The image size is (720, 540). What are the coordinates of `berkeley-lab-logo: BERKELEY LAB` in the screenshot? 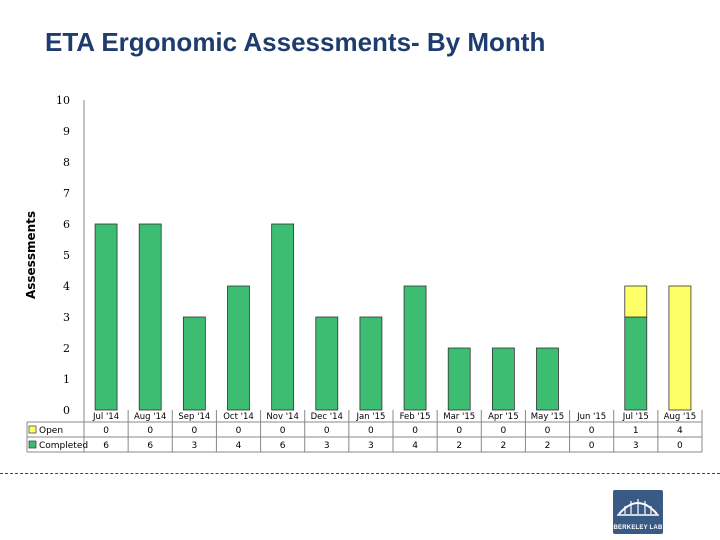 It's located at (638, 512).